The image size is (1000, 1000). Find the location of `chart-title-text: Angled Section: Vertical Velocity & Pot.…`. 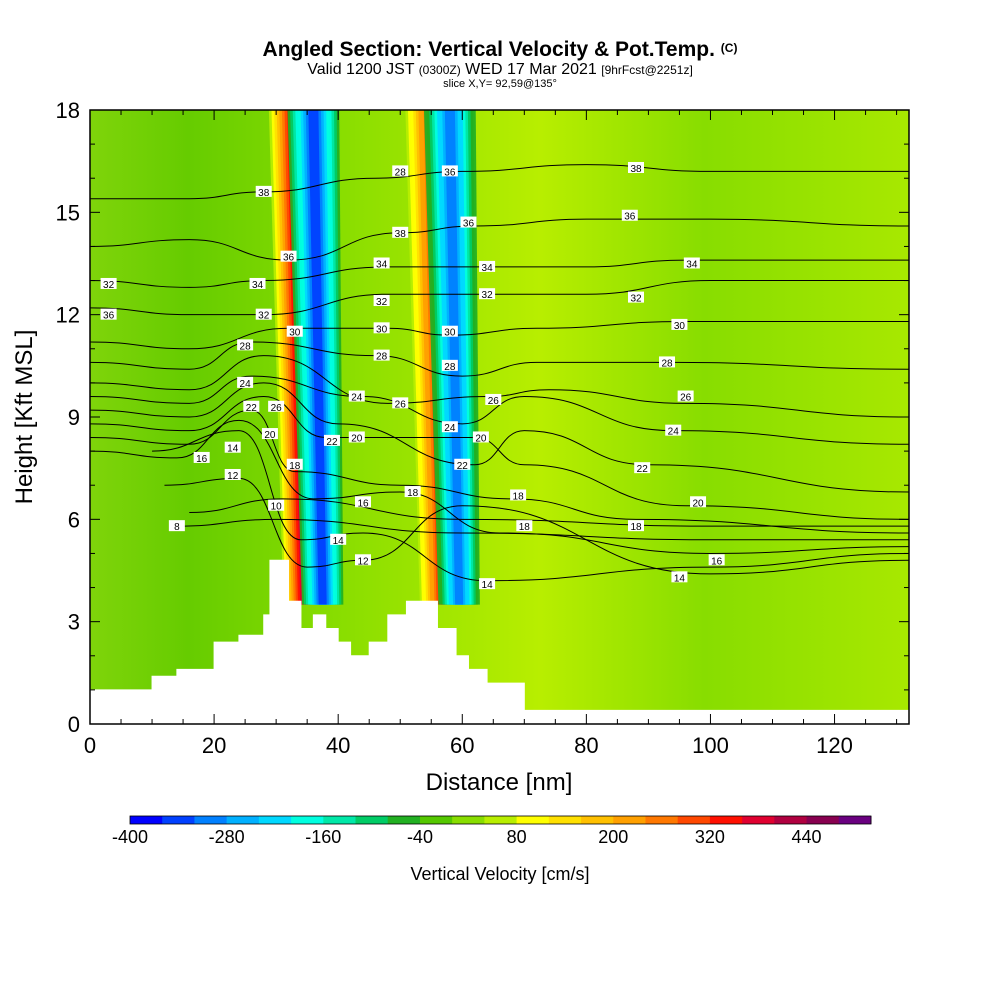

chart-title-text: Angled Section: Vertical Velocity & Pot.… is located at coordinates (488, 49).